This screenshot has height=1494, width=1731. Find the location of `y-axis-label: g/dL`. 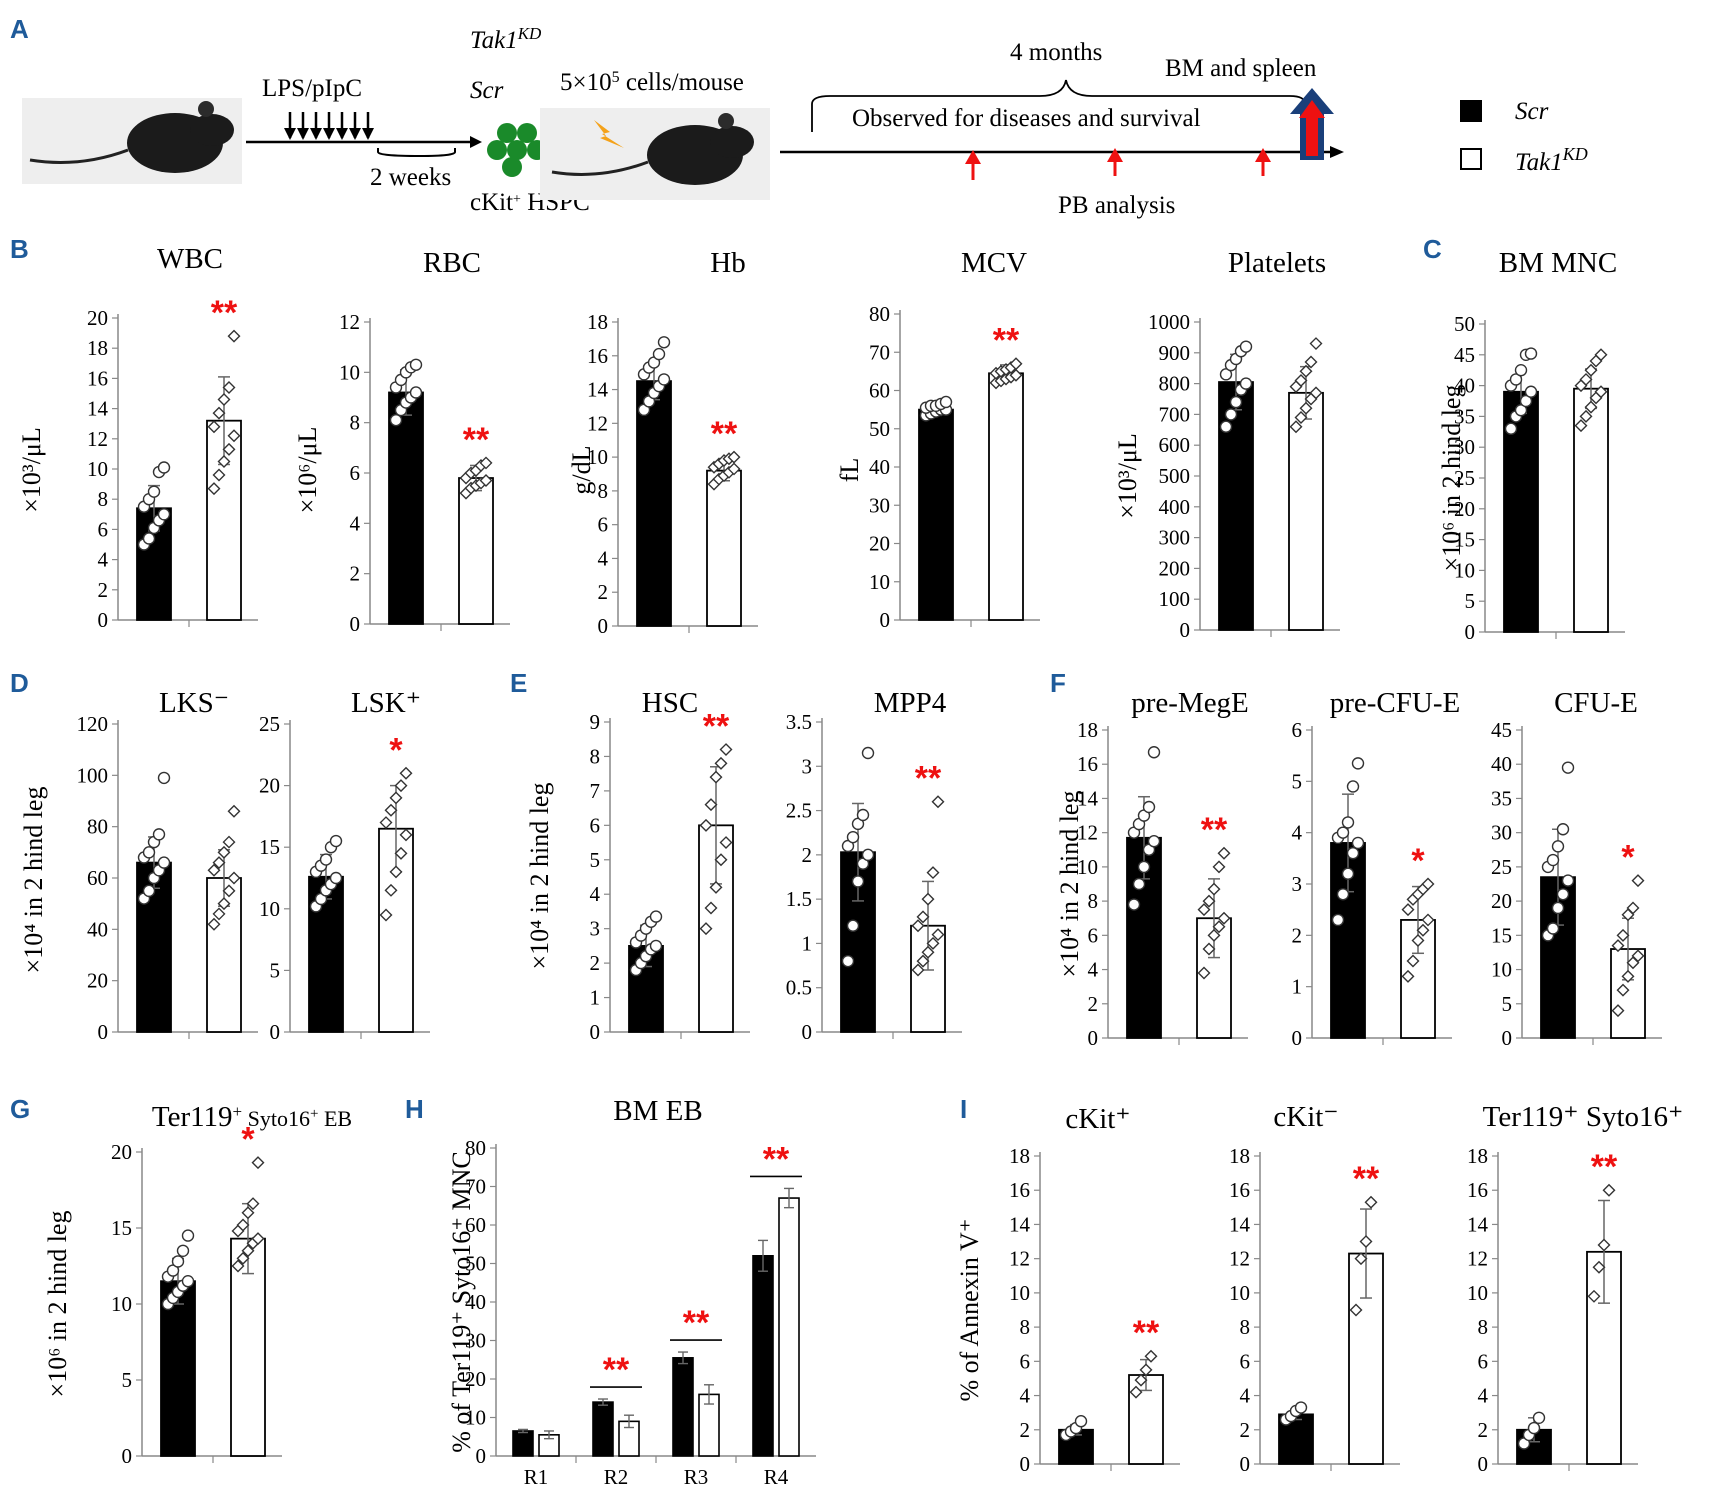

y-axis-label: g/dL is located at coordinates (581, 469).